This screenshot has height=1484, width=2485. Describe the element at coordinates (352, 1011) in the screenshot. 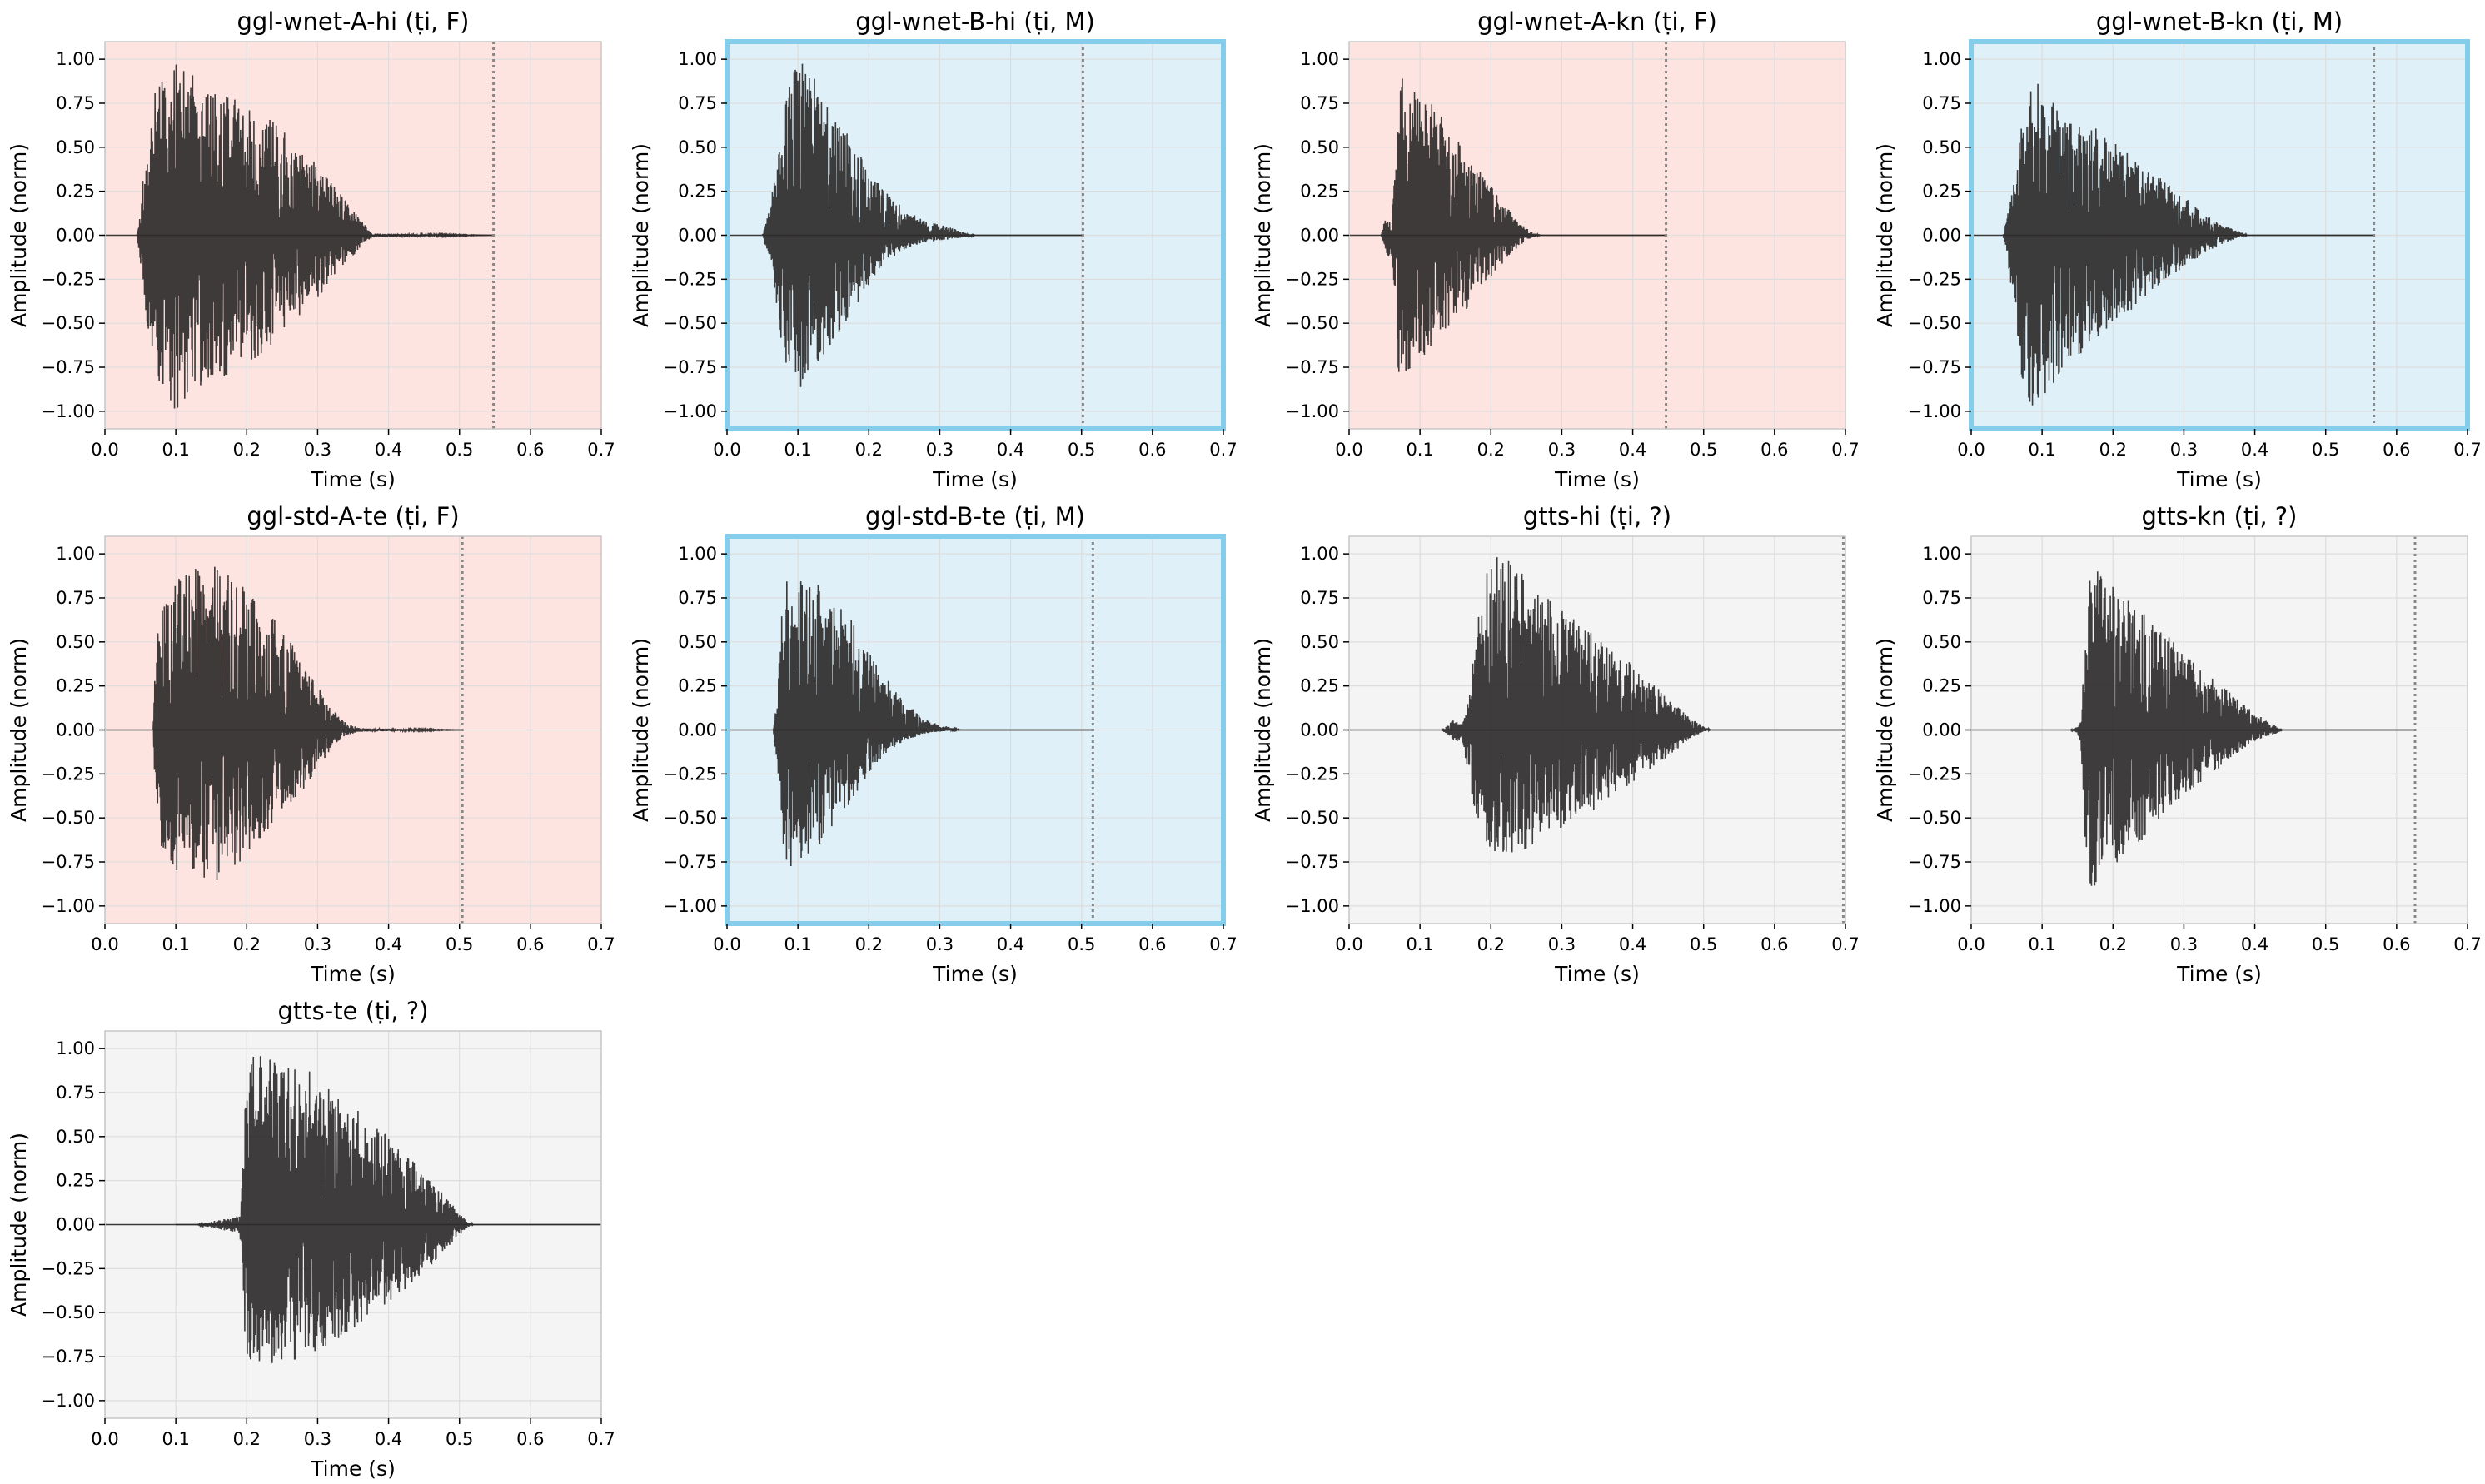

I see `subplot-title: gtts-te (ṭi, ?)` at that location.